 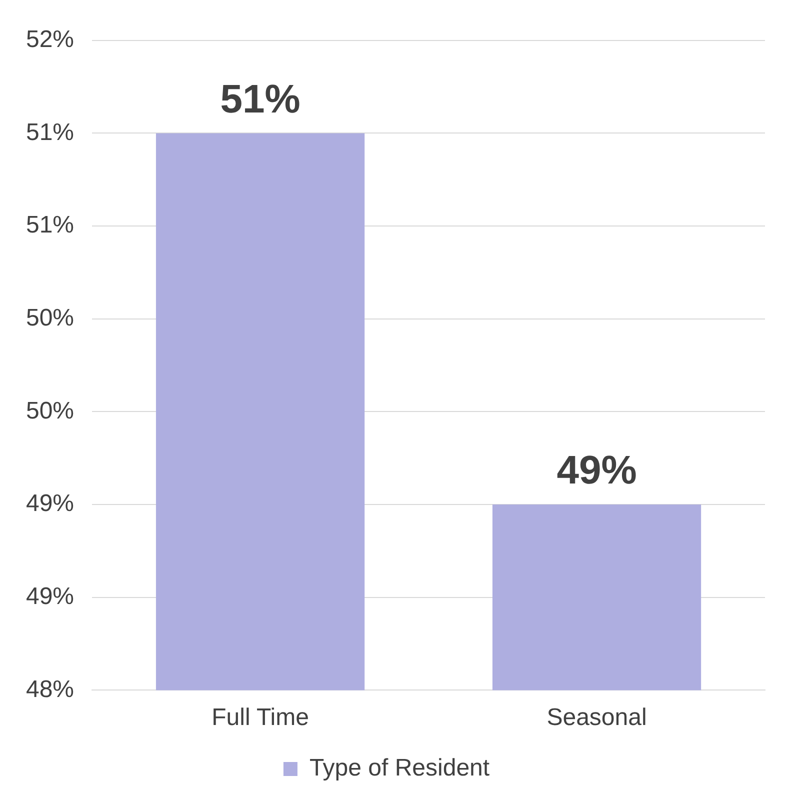 I want to click on y-tick-label: 52%, so click(x=50, y=40).